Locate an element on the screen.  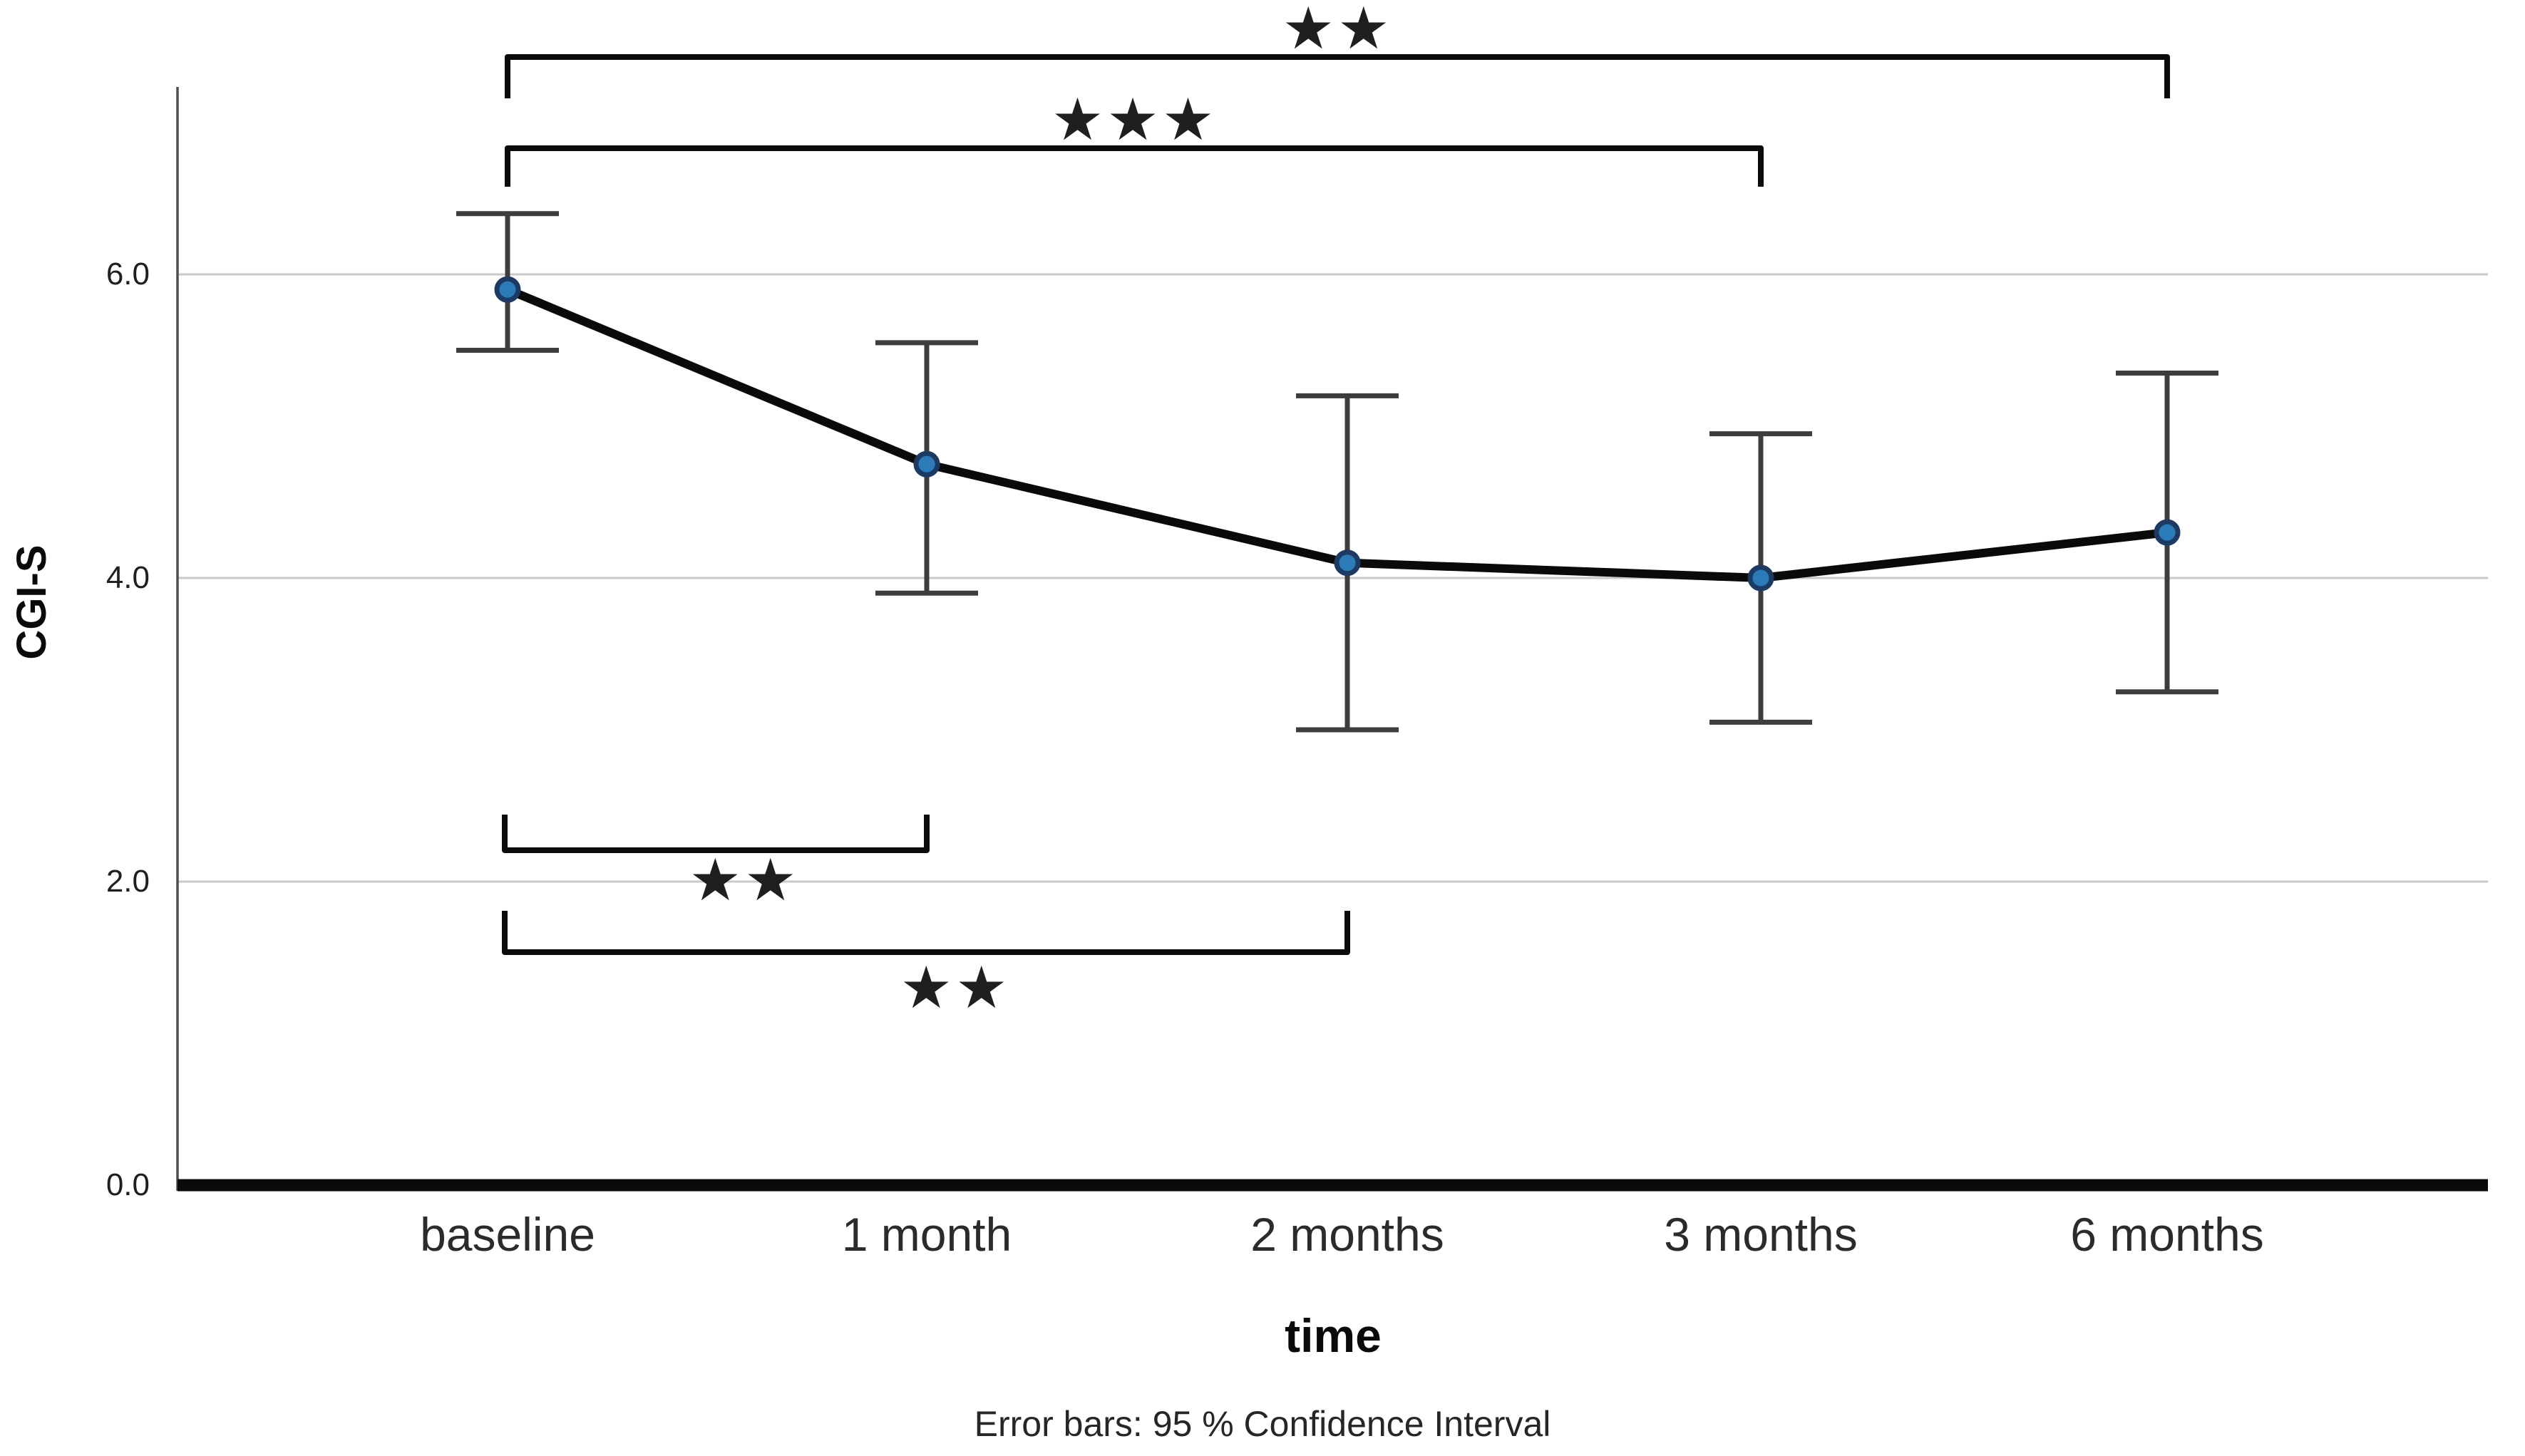
series-line is located at coordinates (1337, 433).